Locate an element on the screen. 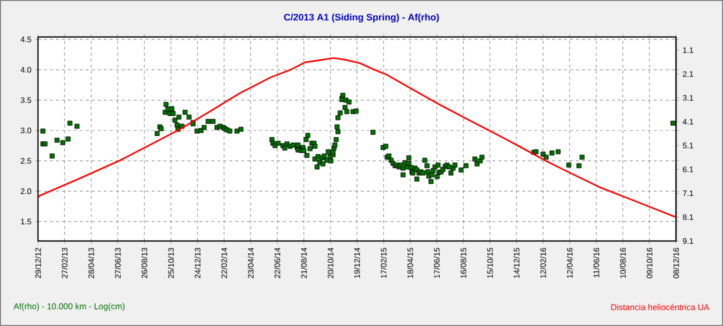 The height and width of the screenshot is (326, 723). text: Af(rho) - 10.000 km - Log(cm) is located at coordinates (69, 307).